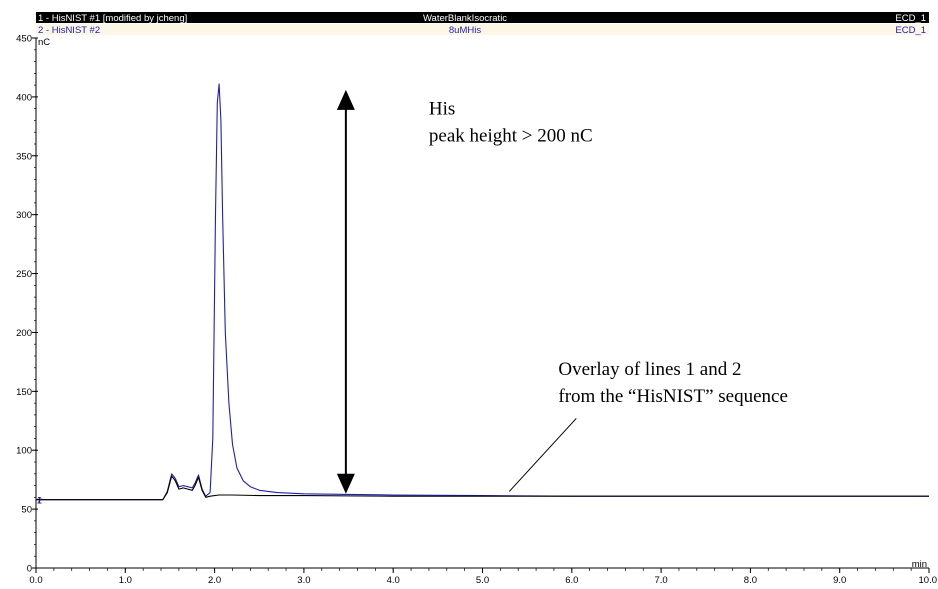  I want to click on y-tick-label: 0, so click(29, 569).